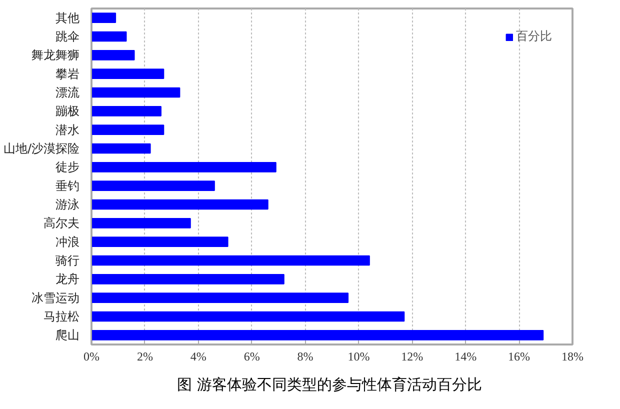  What do you see at coordinates (68, 111) in the screenshot?
I see `y-tick-label: 蹦极` at bounding box center [68, 111].